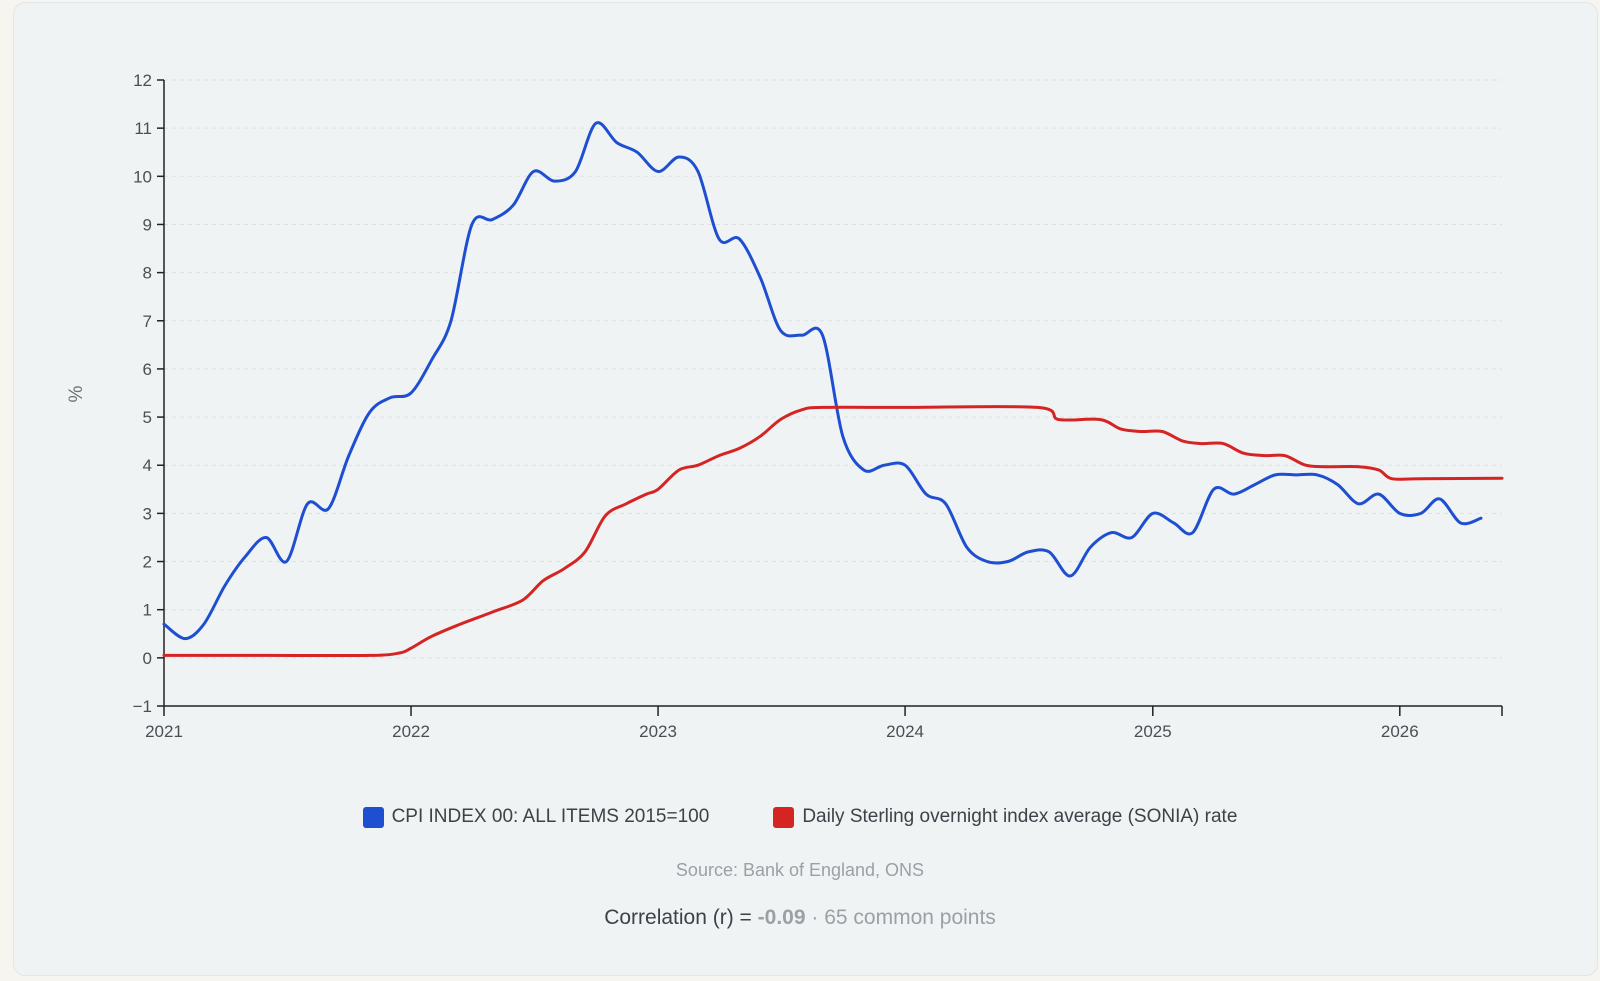 This screenshot has width=1600, height=981. Describe the element at coordinates (147, 562) in the screenshot. I see `y-tick-label: 2` at that location.